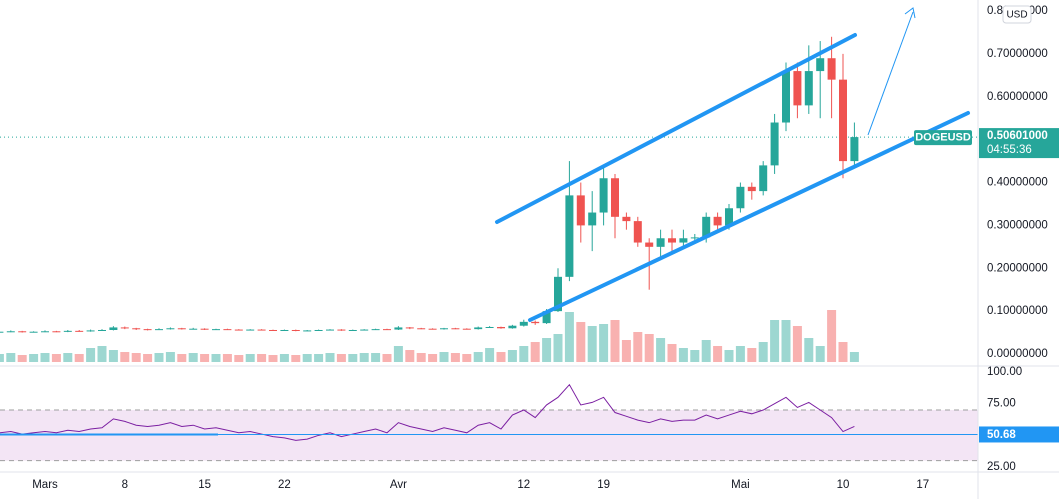 This screenshot has width=1059, height=504. I want to click on channel-upper, so click(676, 128).